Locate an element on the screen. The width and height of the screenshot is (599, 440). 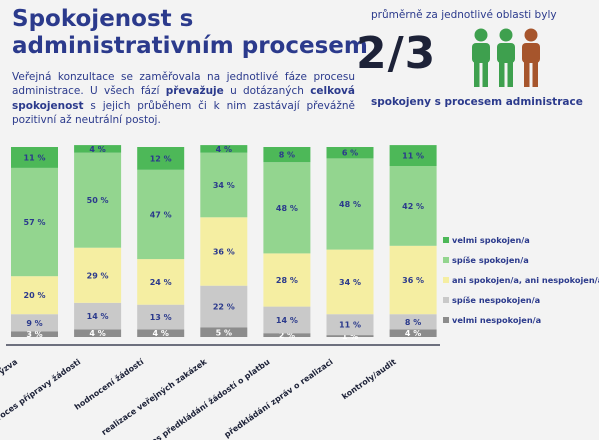
data-label: 50 % is located at coordinates (98, 200).